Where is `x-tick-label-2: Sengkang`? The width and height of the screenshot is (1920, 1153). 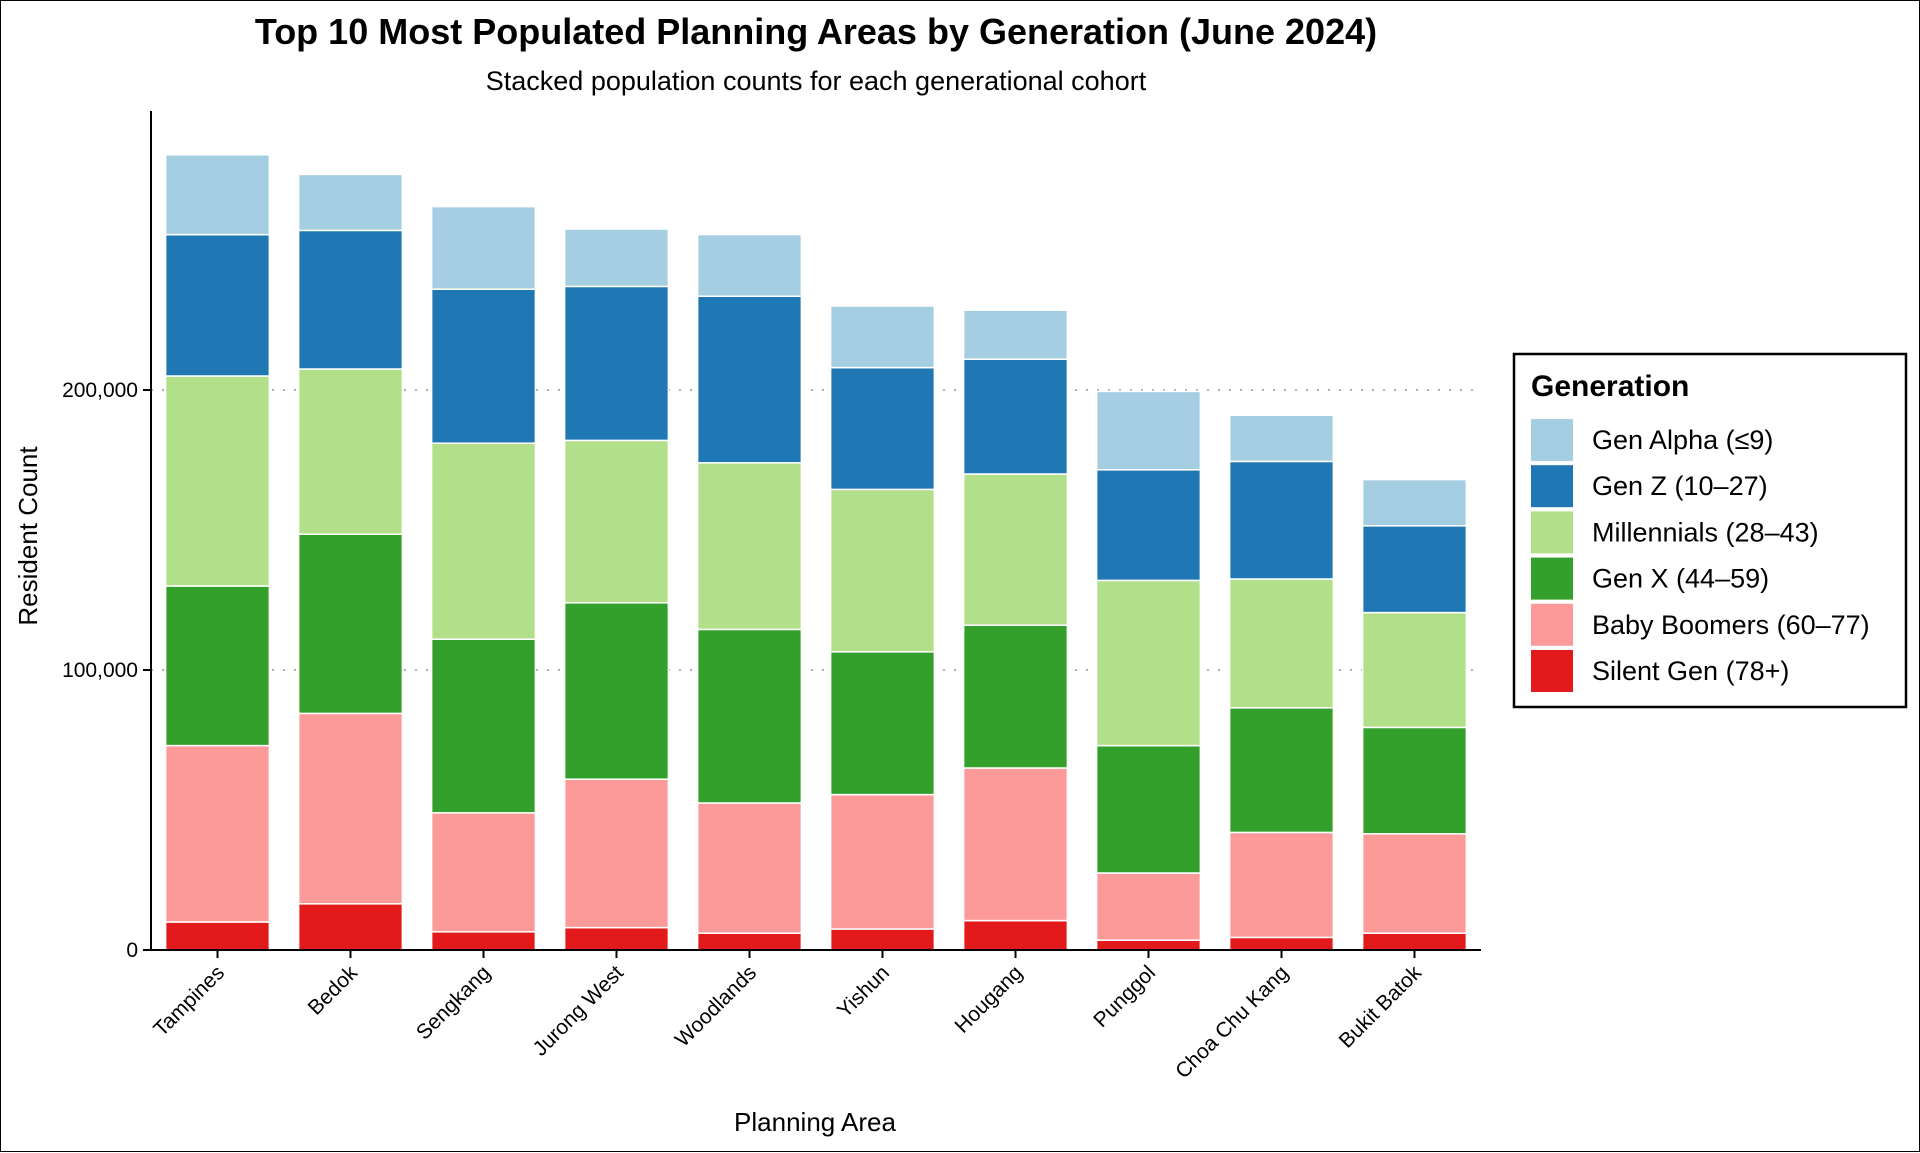
x-tick-label-2: Sengkang is located at coordinates (453, 1002).